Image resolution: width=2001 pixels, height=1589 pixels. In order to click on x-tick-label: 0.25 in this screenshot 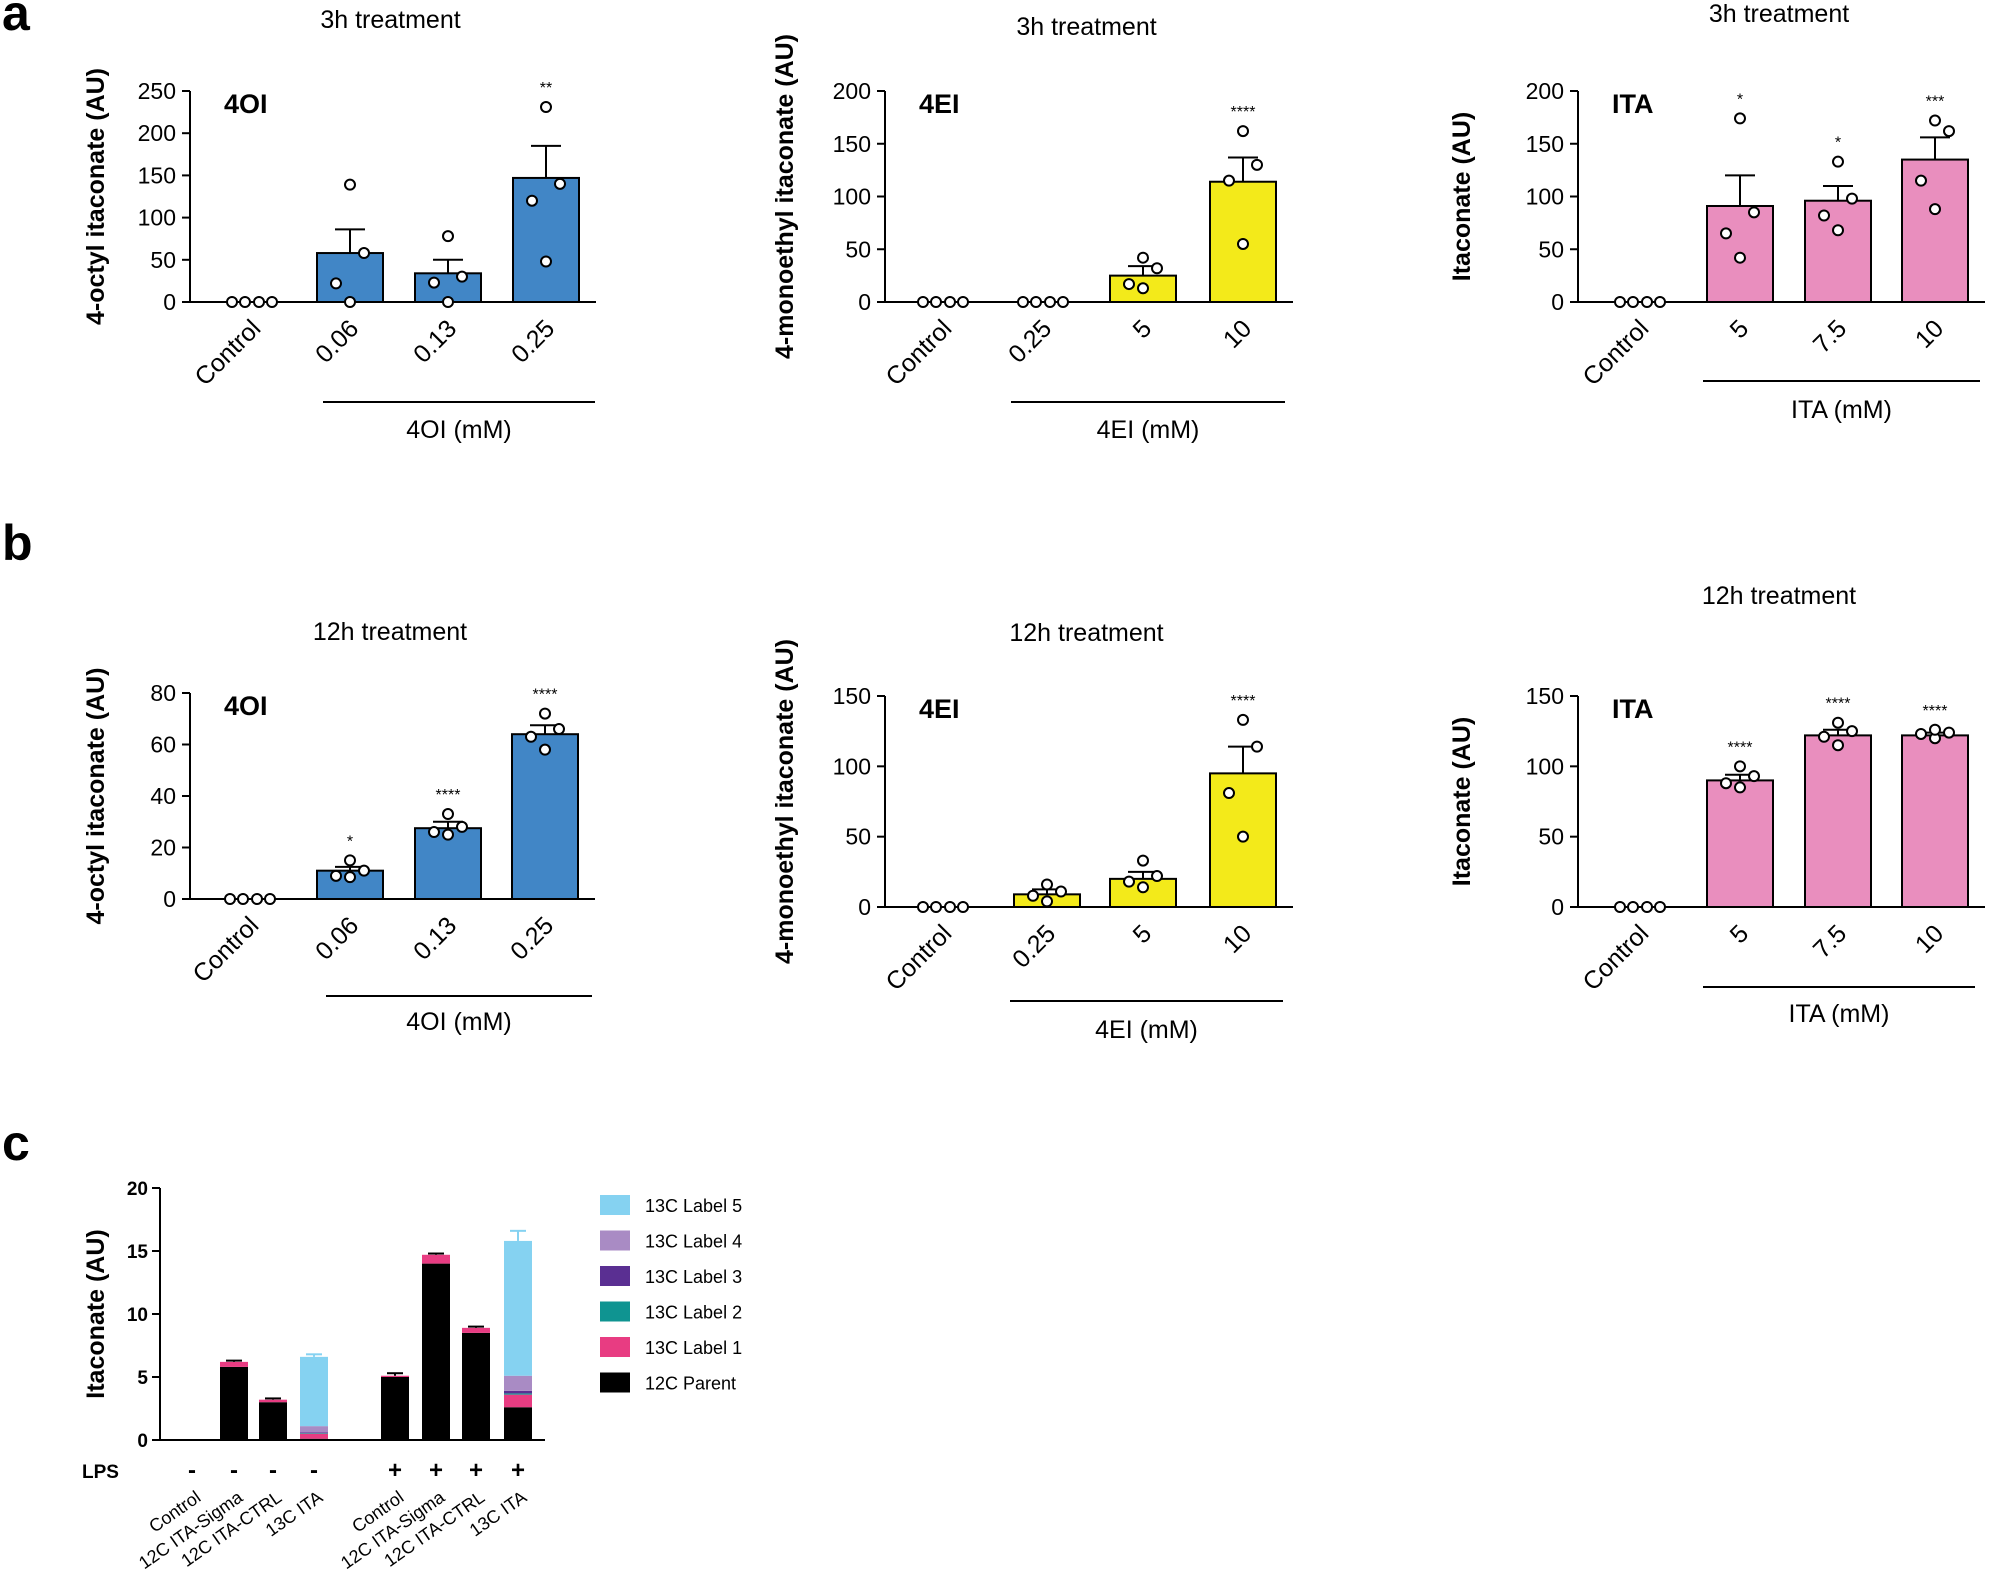, I will do `click(533, 341)`.